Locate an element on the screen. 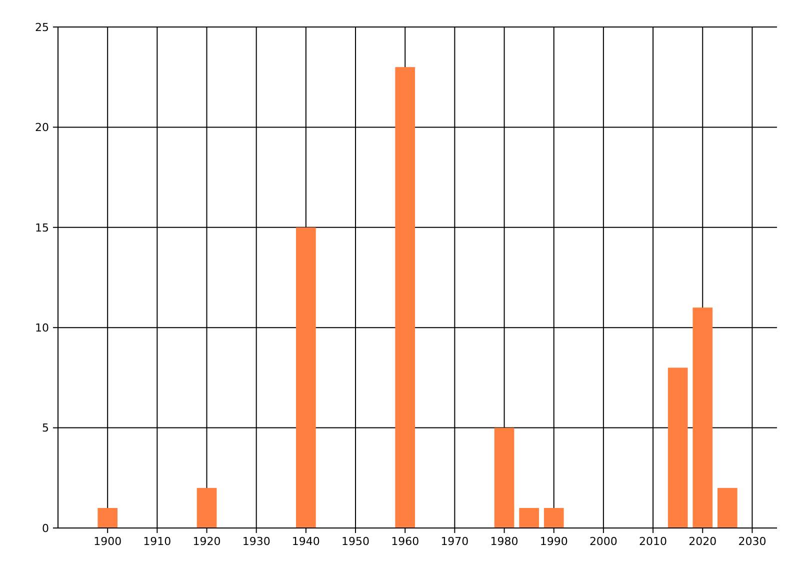 Image resolution: width=800 pixels, height=576 pixels. x-tick-label: 1970 is located at coordinates (454, 541).